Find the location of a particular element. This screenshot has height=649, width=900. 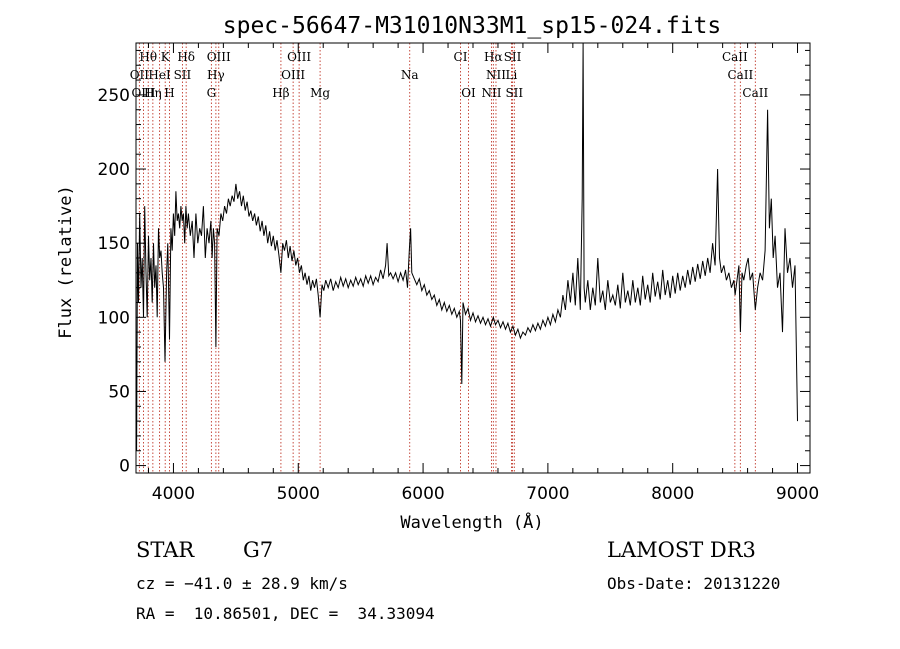

object-class: STAR is located at coordinates (165, 550).